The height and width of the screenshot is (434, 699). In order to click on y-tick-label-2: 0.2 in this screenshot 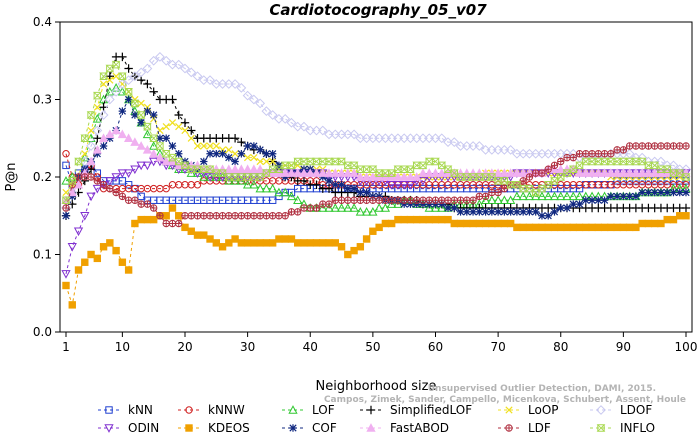, I will do `click(42, 177)`.